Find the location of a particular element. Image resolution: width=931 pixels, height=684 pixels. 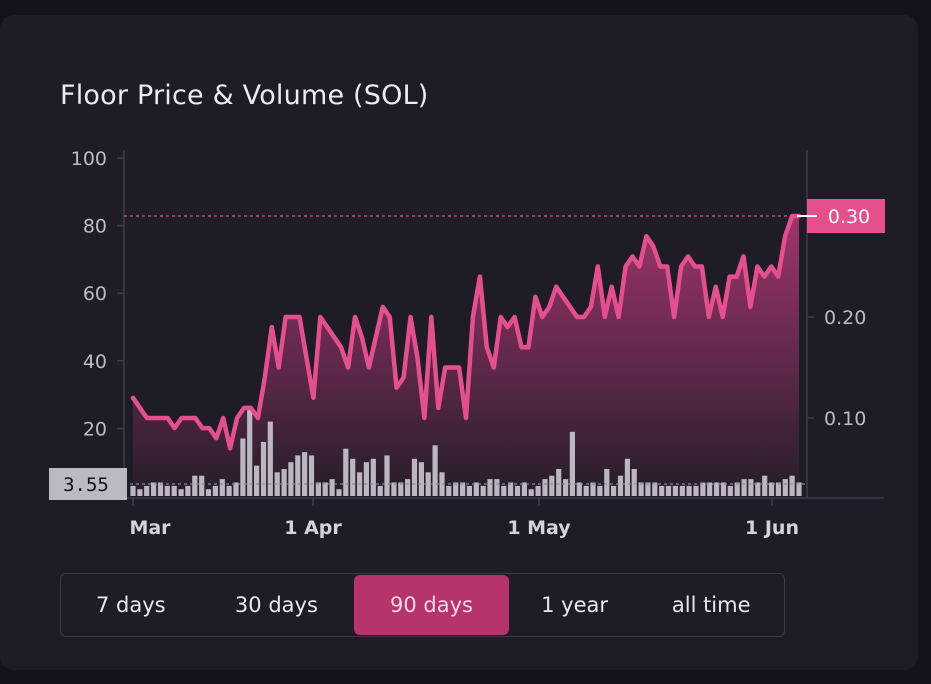

left-tick-label: 20 is located at coordinates (95, 429).